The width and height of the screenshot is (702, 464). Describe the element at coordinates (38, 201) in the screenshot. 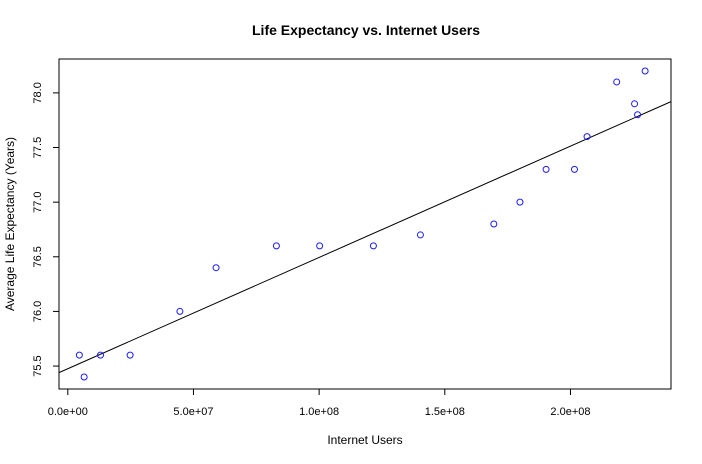

I see `y-tick-label: 77.0` at that location.